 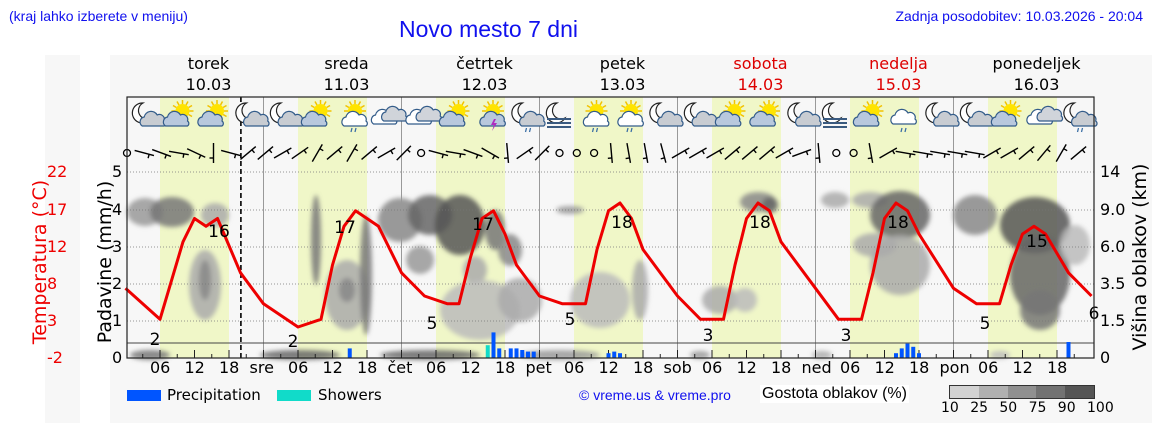 I want to click on day-date: 12.03, so click(x=484, y=84).